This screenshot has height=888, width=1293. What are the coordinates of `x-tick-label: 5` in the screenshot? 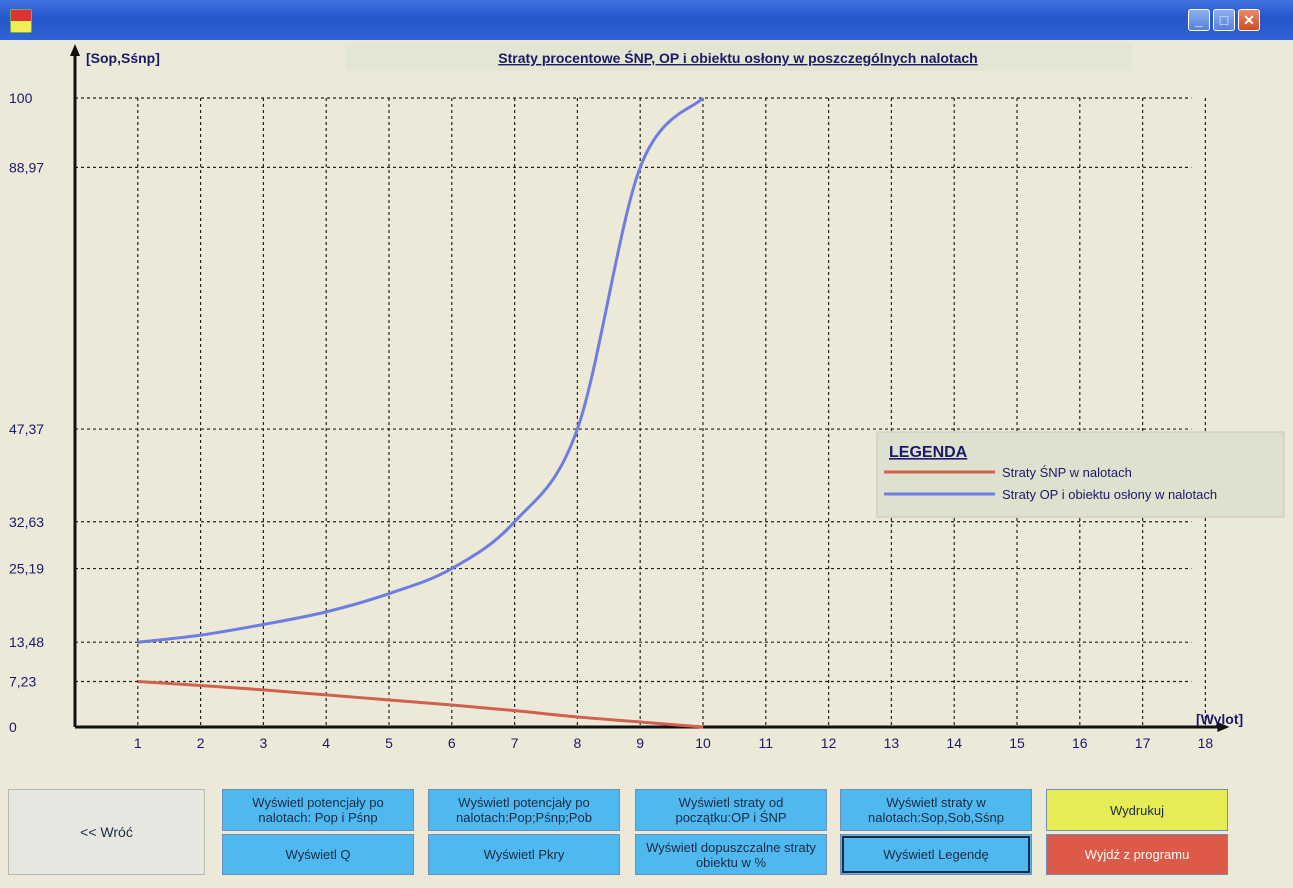 It's located at (389, 743).